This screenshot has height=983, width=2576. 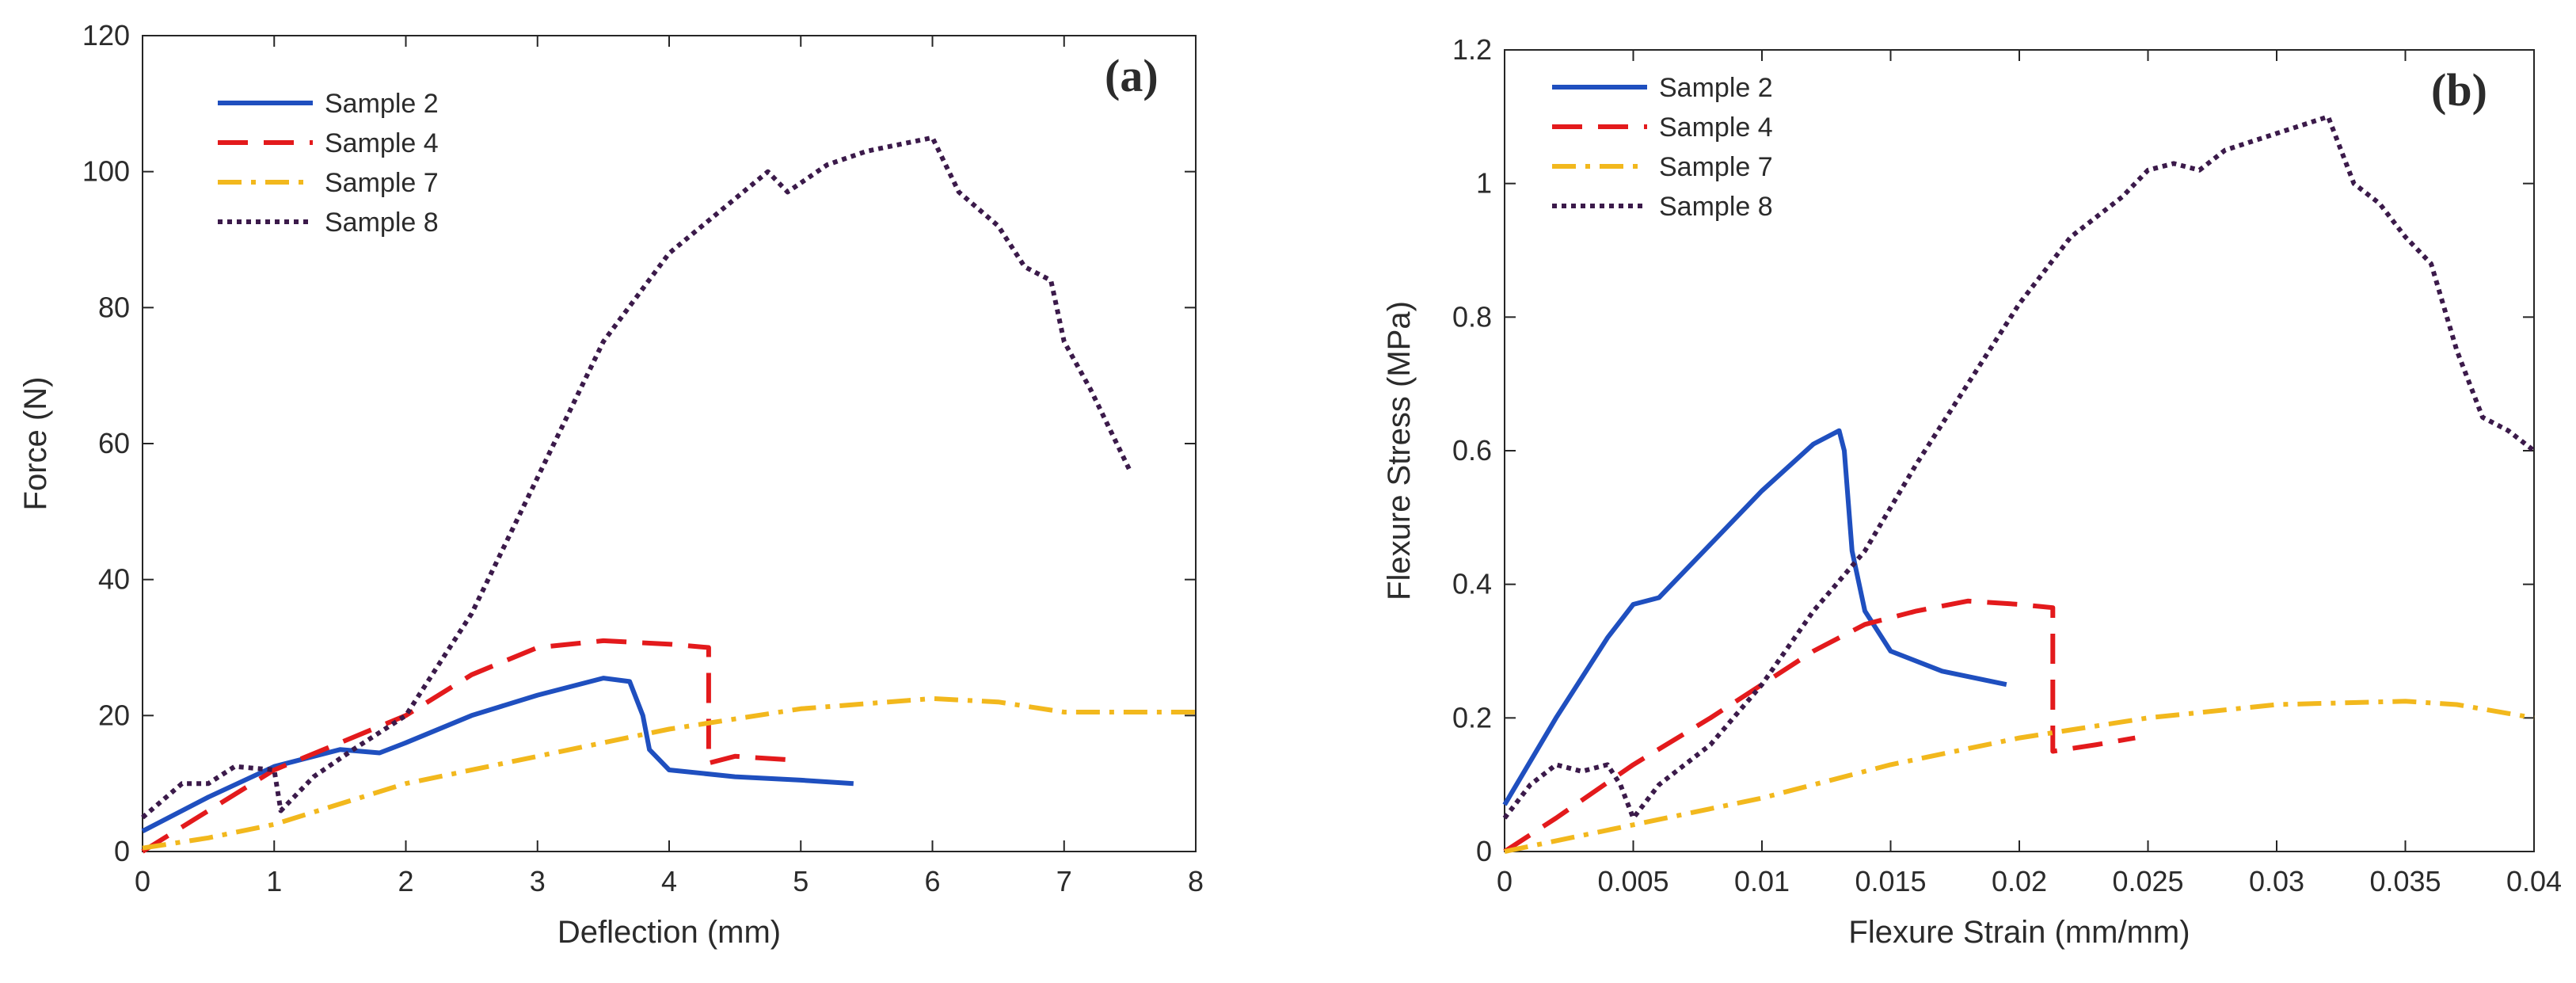 I want to click on x-tick-label: 0.02, so click(x=2019, y=881).